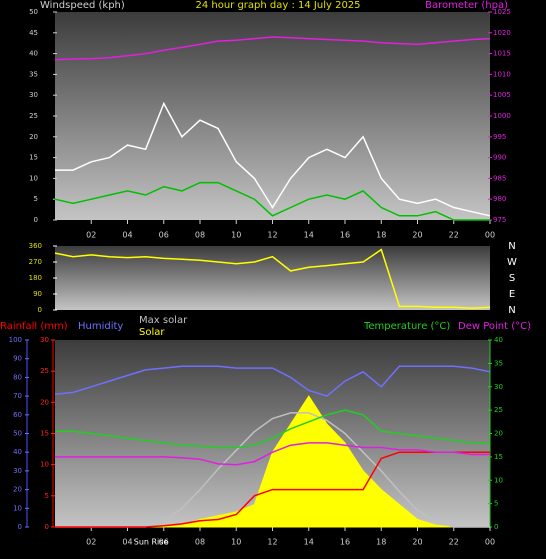  I want to click on y2-tick-label: 985, so click(499, 178).